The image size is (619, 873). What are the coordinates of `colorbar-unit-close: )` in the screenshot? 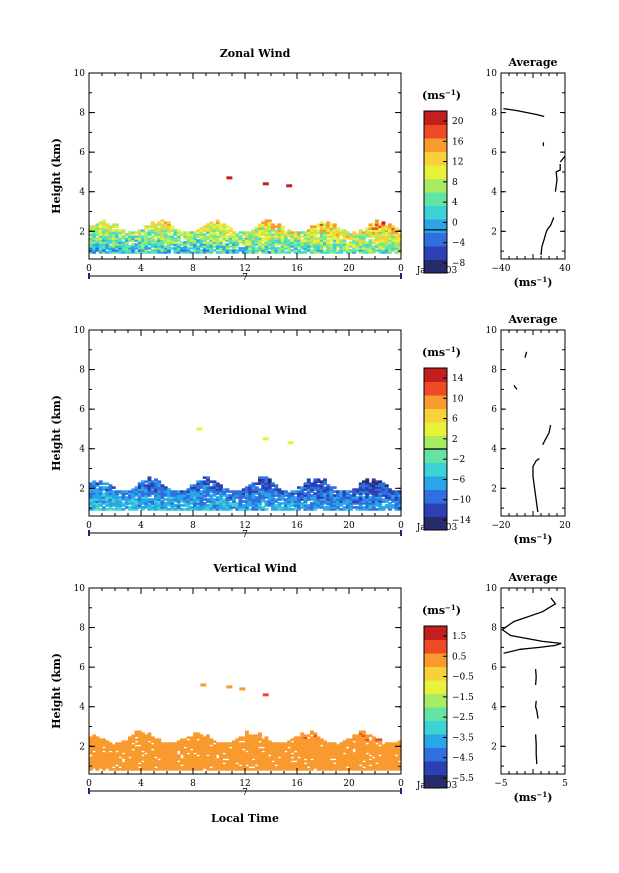 It's located at (458, 95).